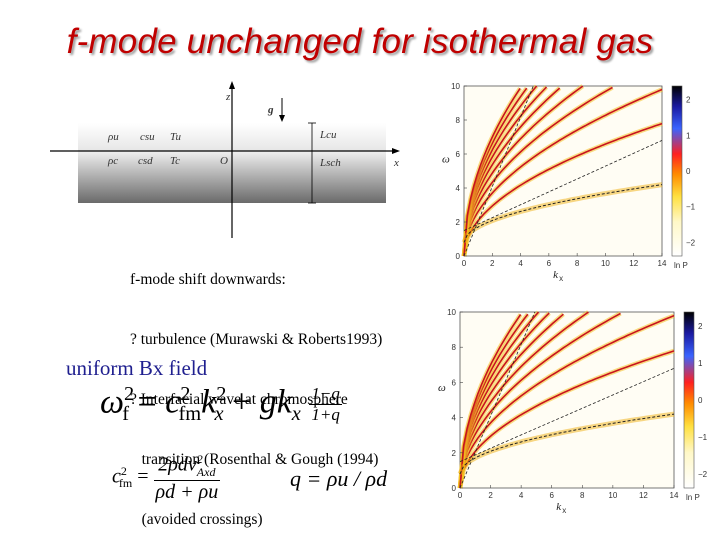 The height and width of the screenshot is (550, 720). I want to click on slide-title: f-mode unchanged for isothermal gas, so click(360, 42).